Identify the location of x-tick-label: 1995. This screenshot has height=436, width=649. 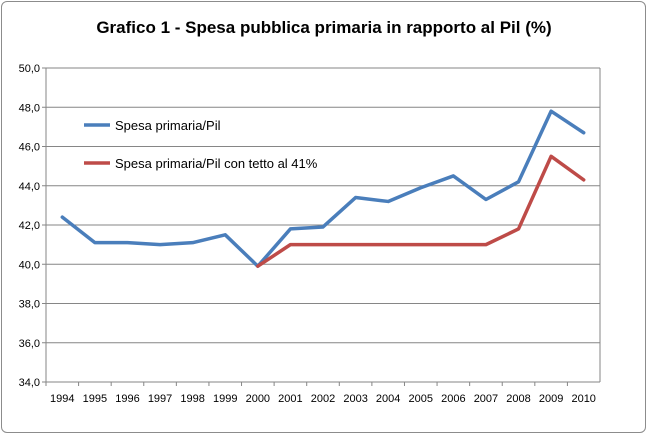
(95, 399).